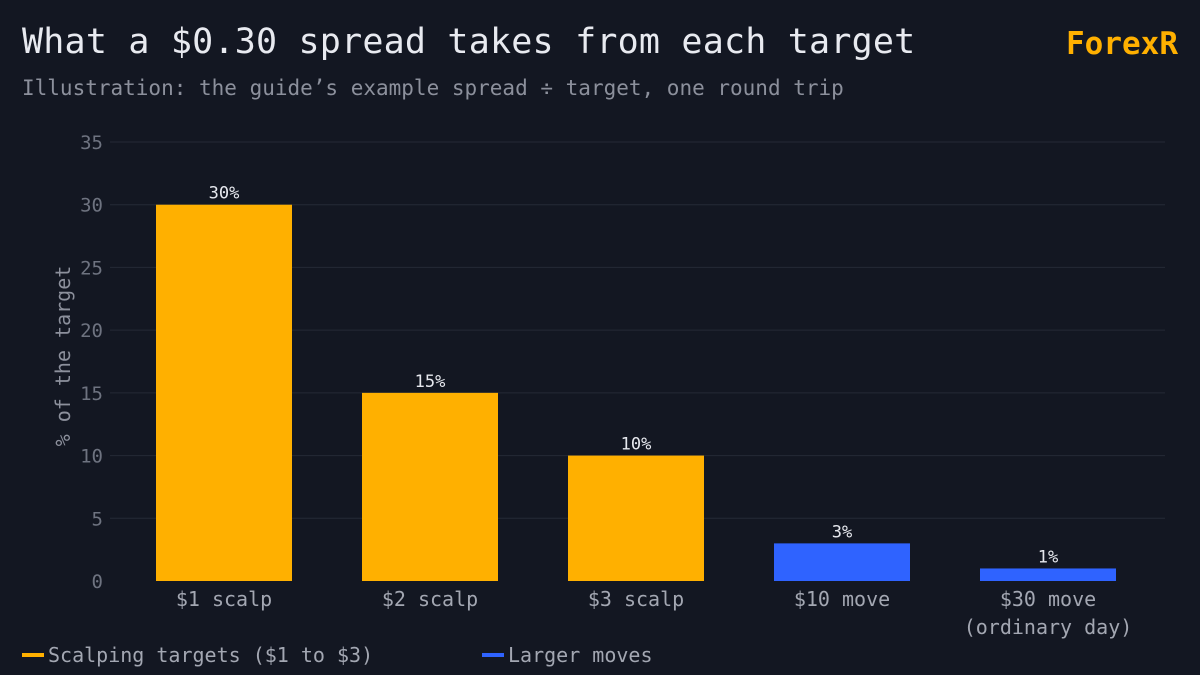 Image resolution: width=1200 pixels, height=675 pixels. I want to click on y-tick-label: 15, so click(91, 394).